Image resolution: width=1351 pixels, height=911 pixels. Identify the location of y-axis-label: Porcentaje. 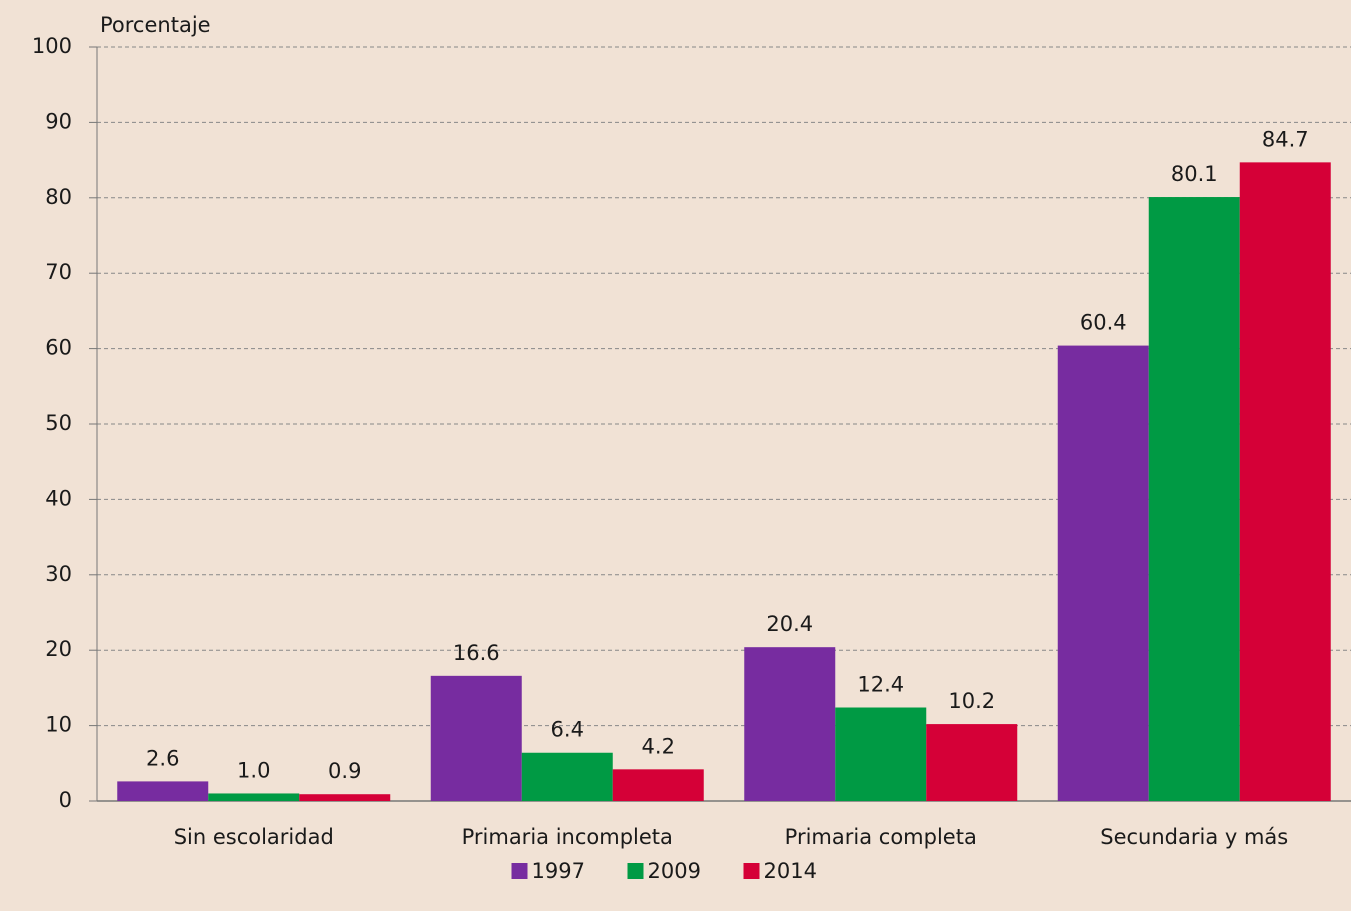
(155, 25).